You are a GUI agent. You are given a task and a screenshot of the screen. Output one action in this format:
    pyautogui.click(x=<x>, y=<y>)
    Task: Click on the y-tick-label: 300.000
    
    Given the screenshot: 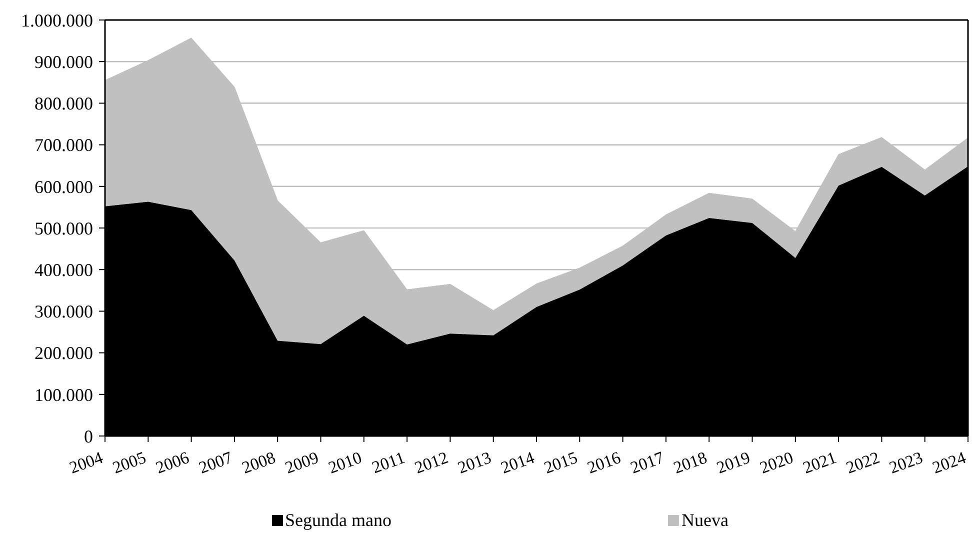 What is the action you would take?
    pyautogui.click(x=63, y=312)
    